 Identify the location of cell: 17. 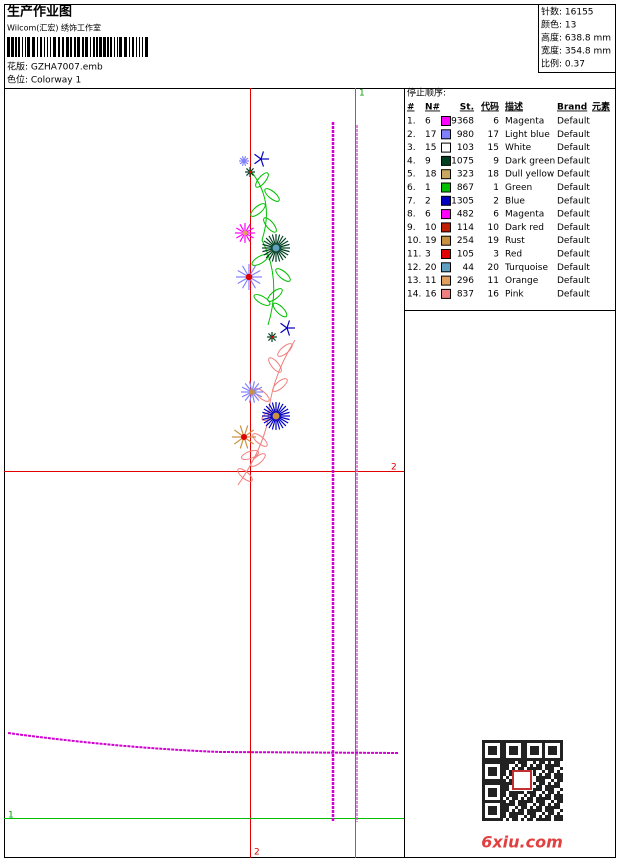
(493, 135).